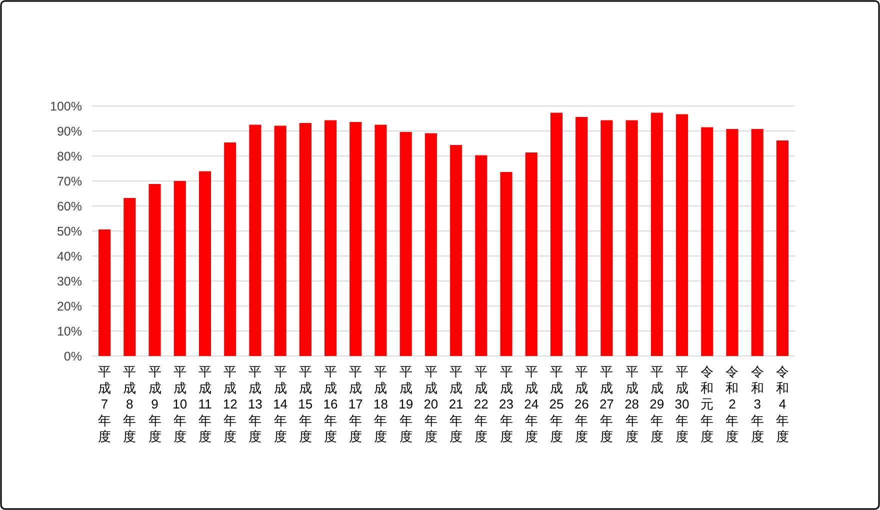 The height and width of the screenshot is (510, 880). I want to click on y-tick-label: 60%, so click(69, 207).